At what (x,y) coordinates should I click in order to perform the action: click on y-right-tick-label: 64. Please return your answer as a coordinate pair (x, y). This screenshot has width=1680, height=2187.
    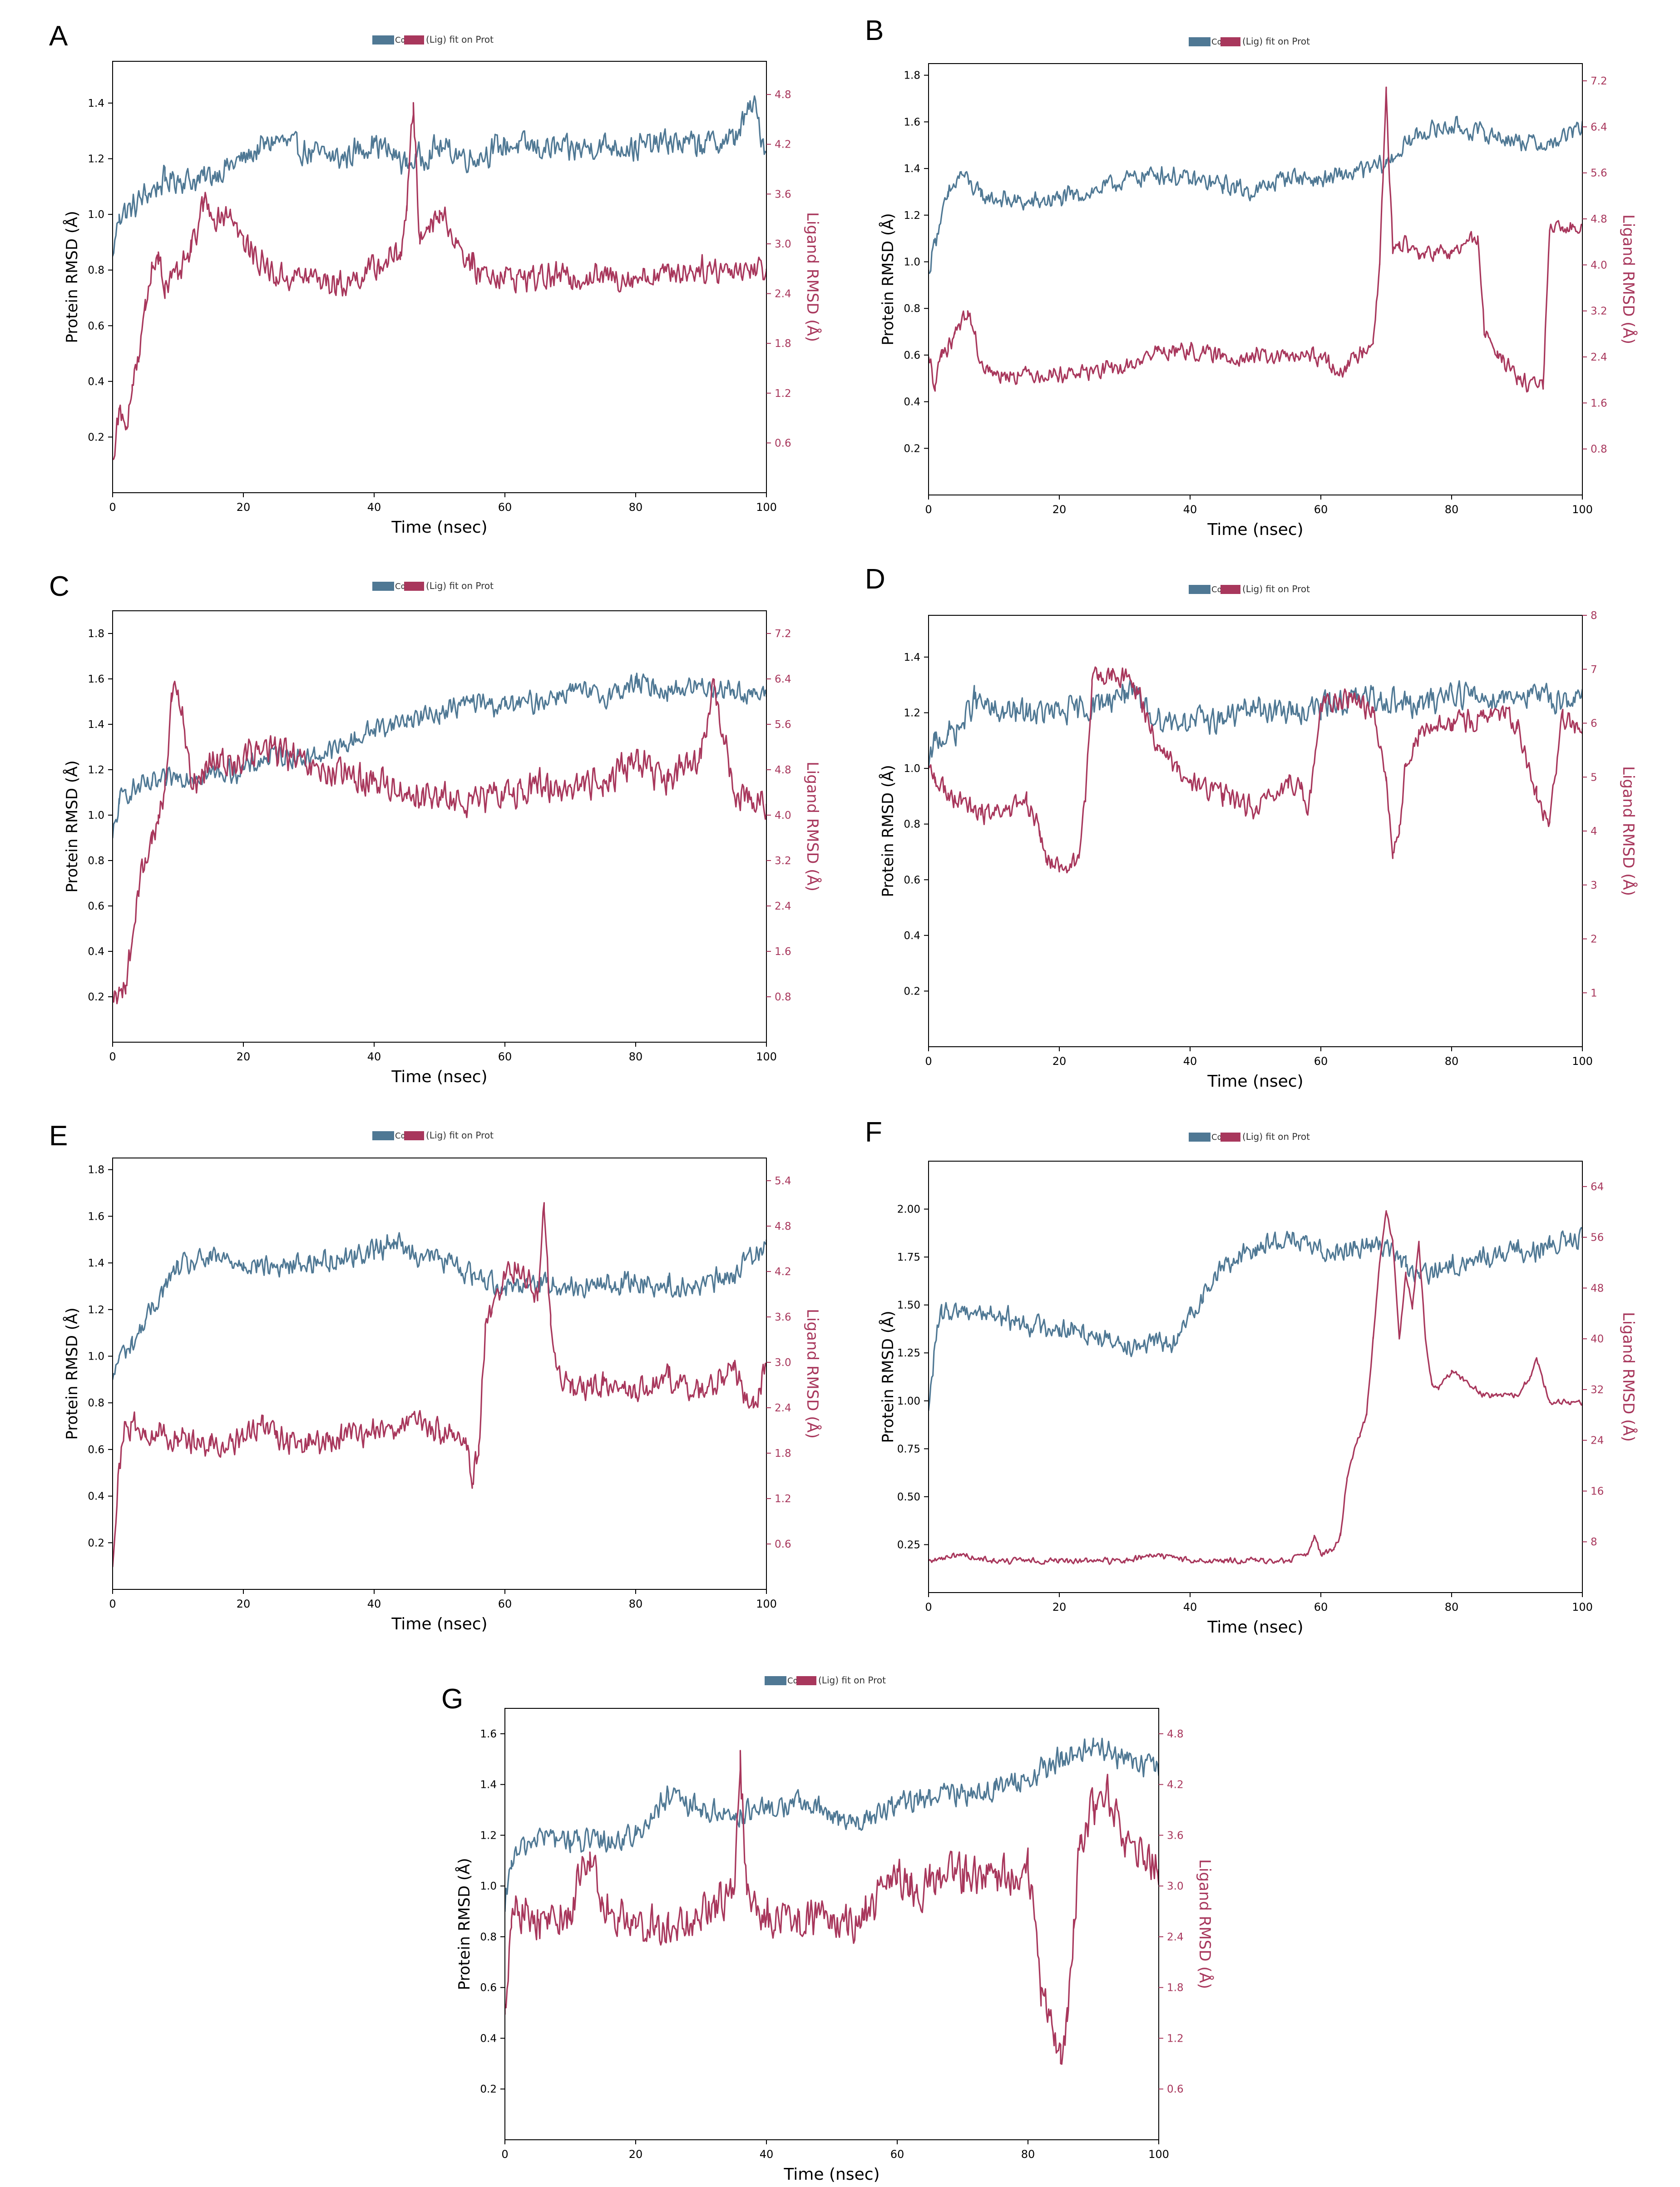
    Looking at the image, I should click on (1598, 1187).